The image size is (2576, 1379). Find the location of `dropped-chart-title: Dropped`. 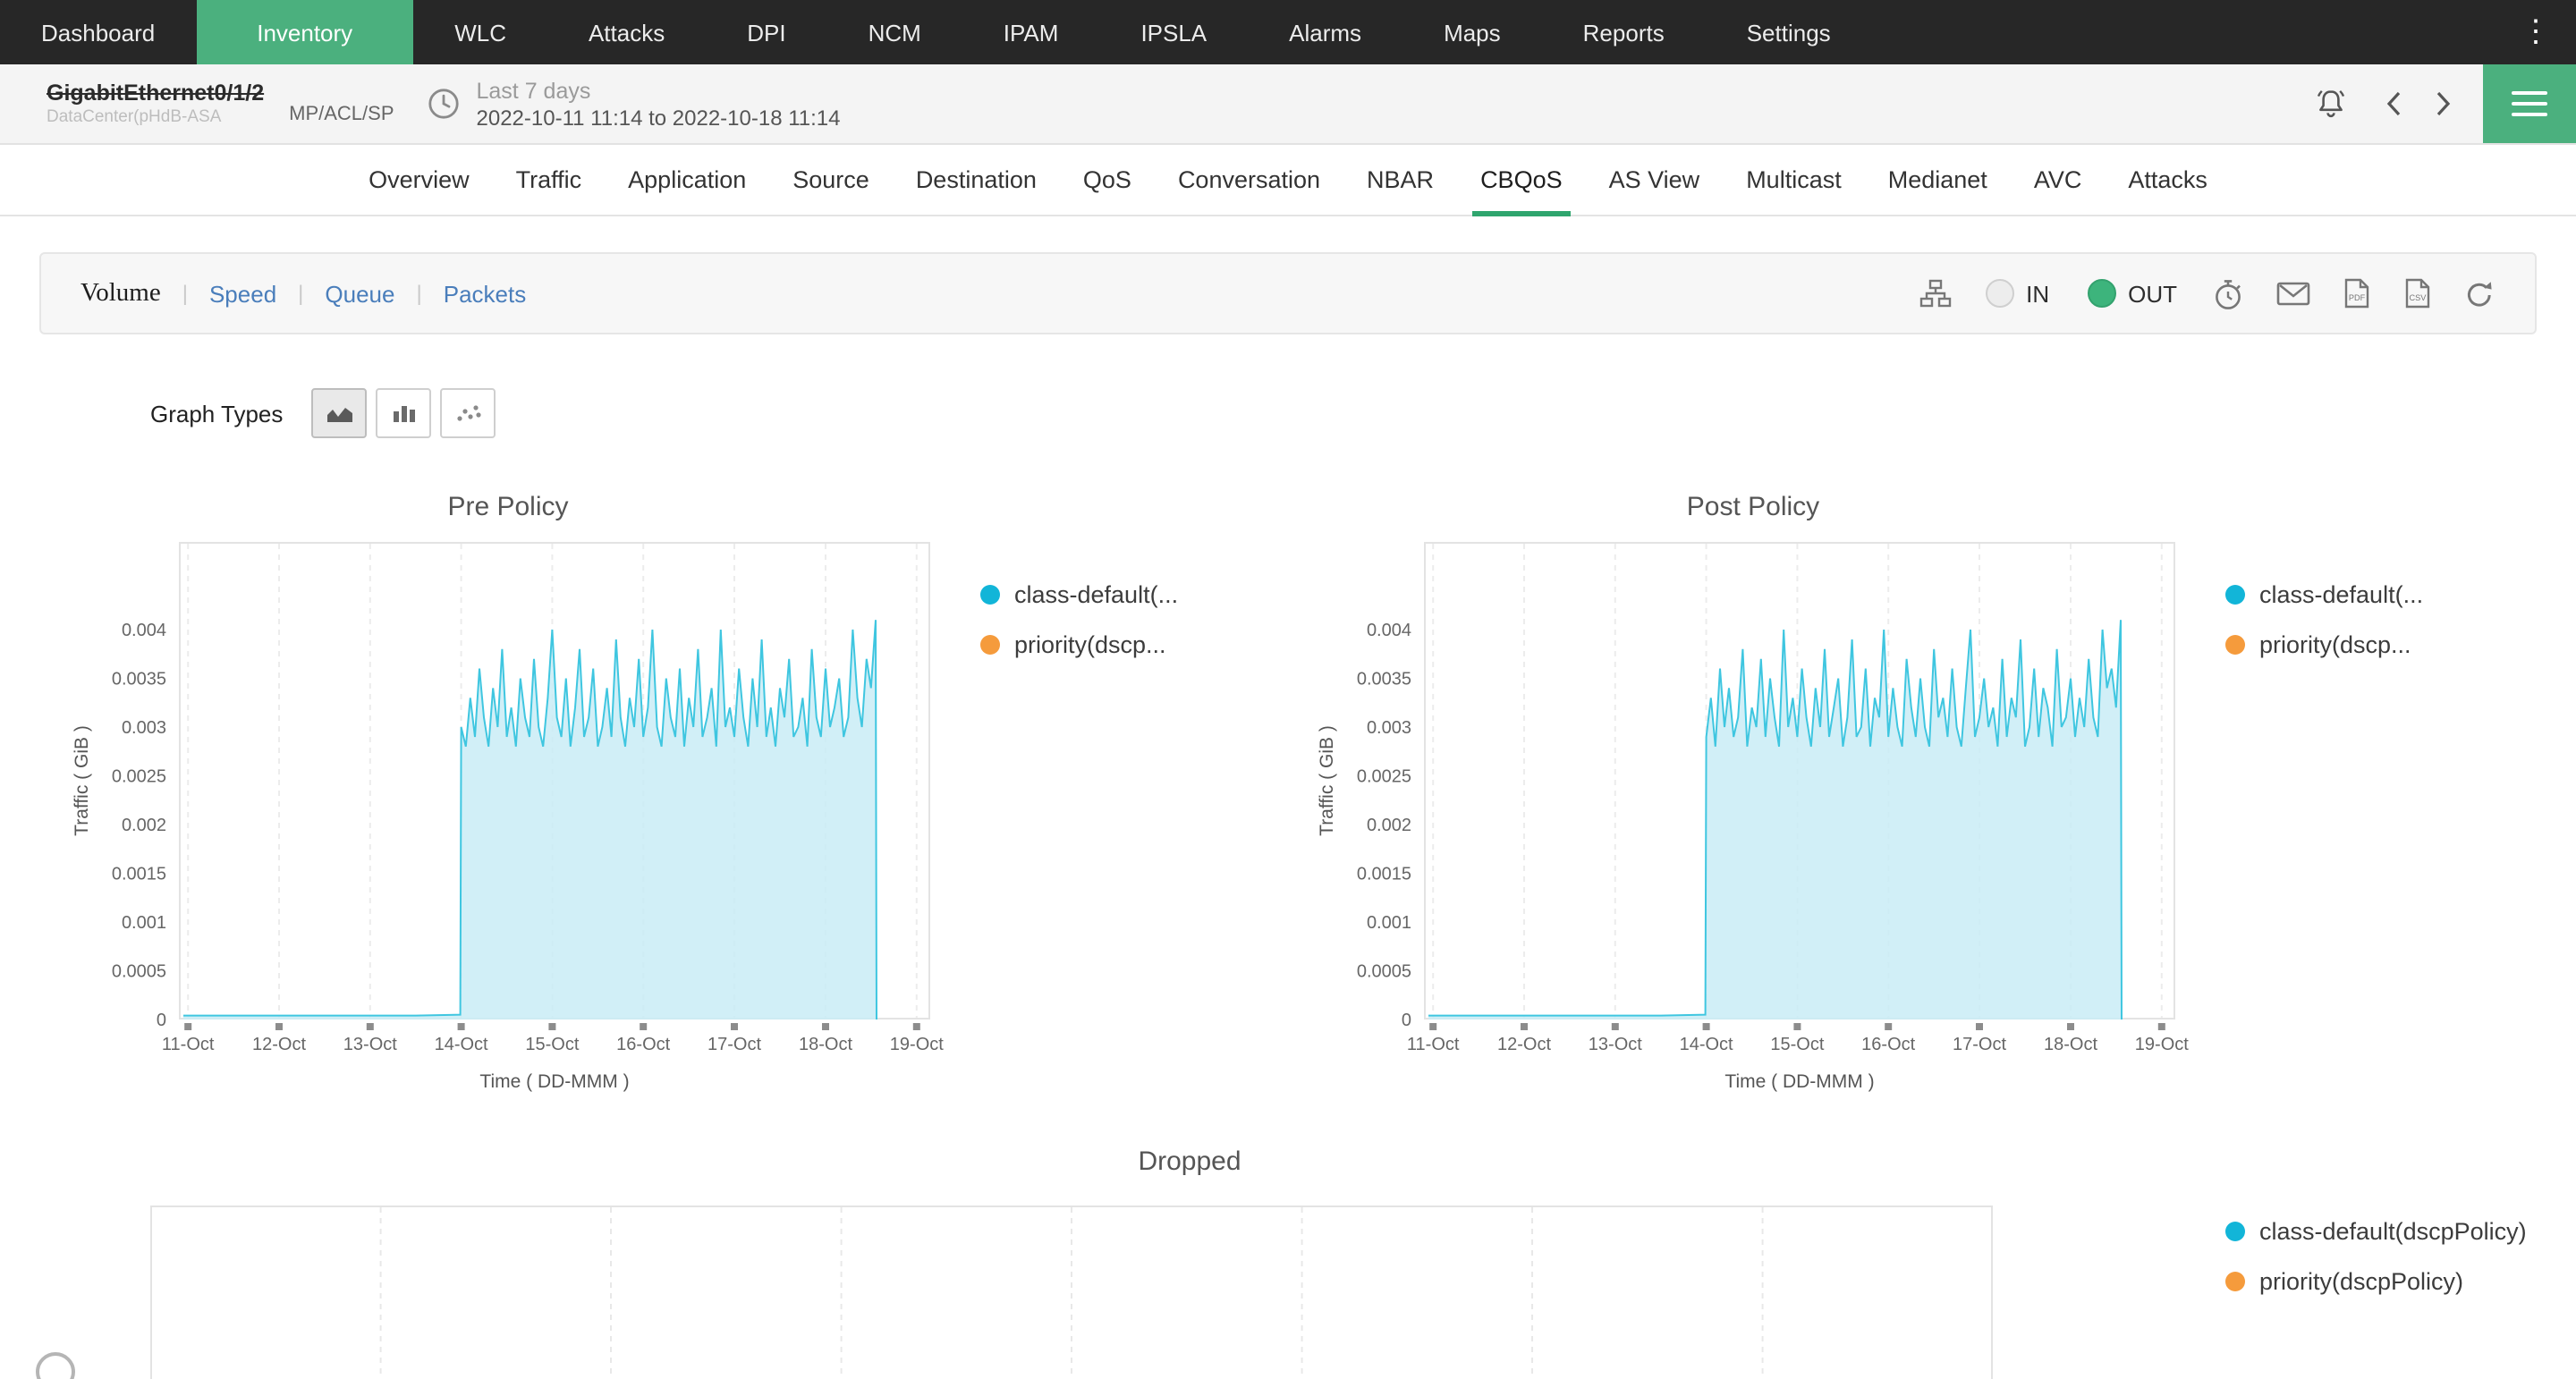

dropped-chart-title: Dropped is located at coordinates (1189, 1161).